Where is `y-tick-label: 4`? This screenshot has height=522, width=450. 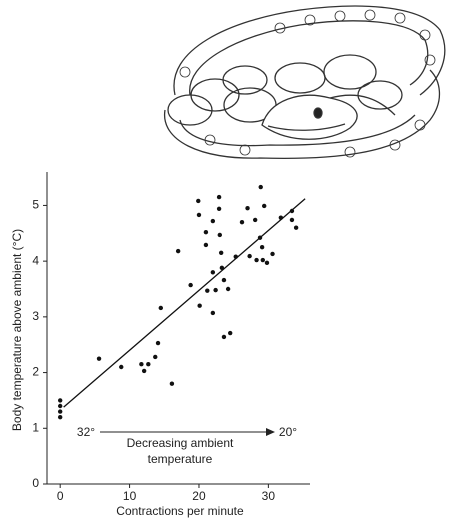 y-tick-label: 4 is located at coordinates (35, 260).